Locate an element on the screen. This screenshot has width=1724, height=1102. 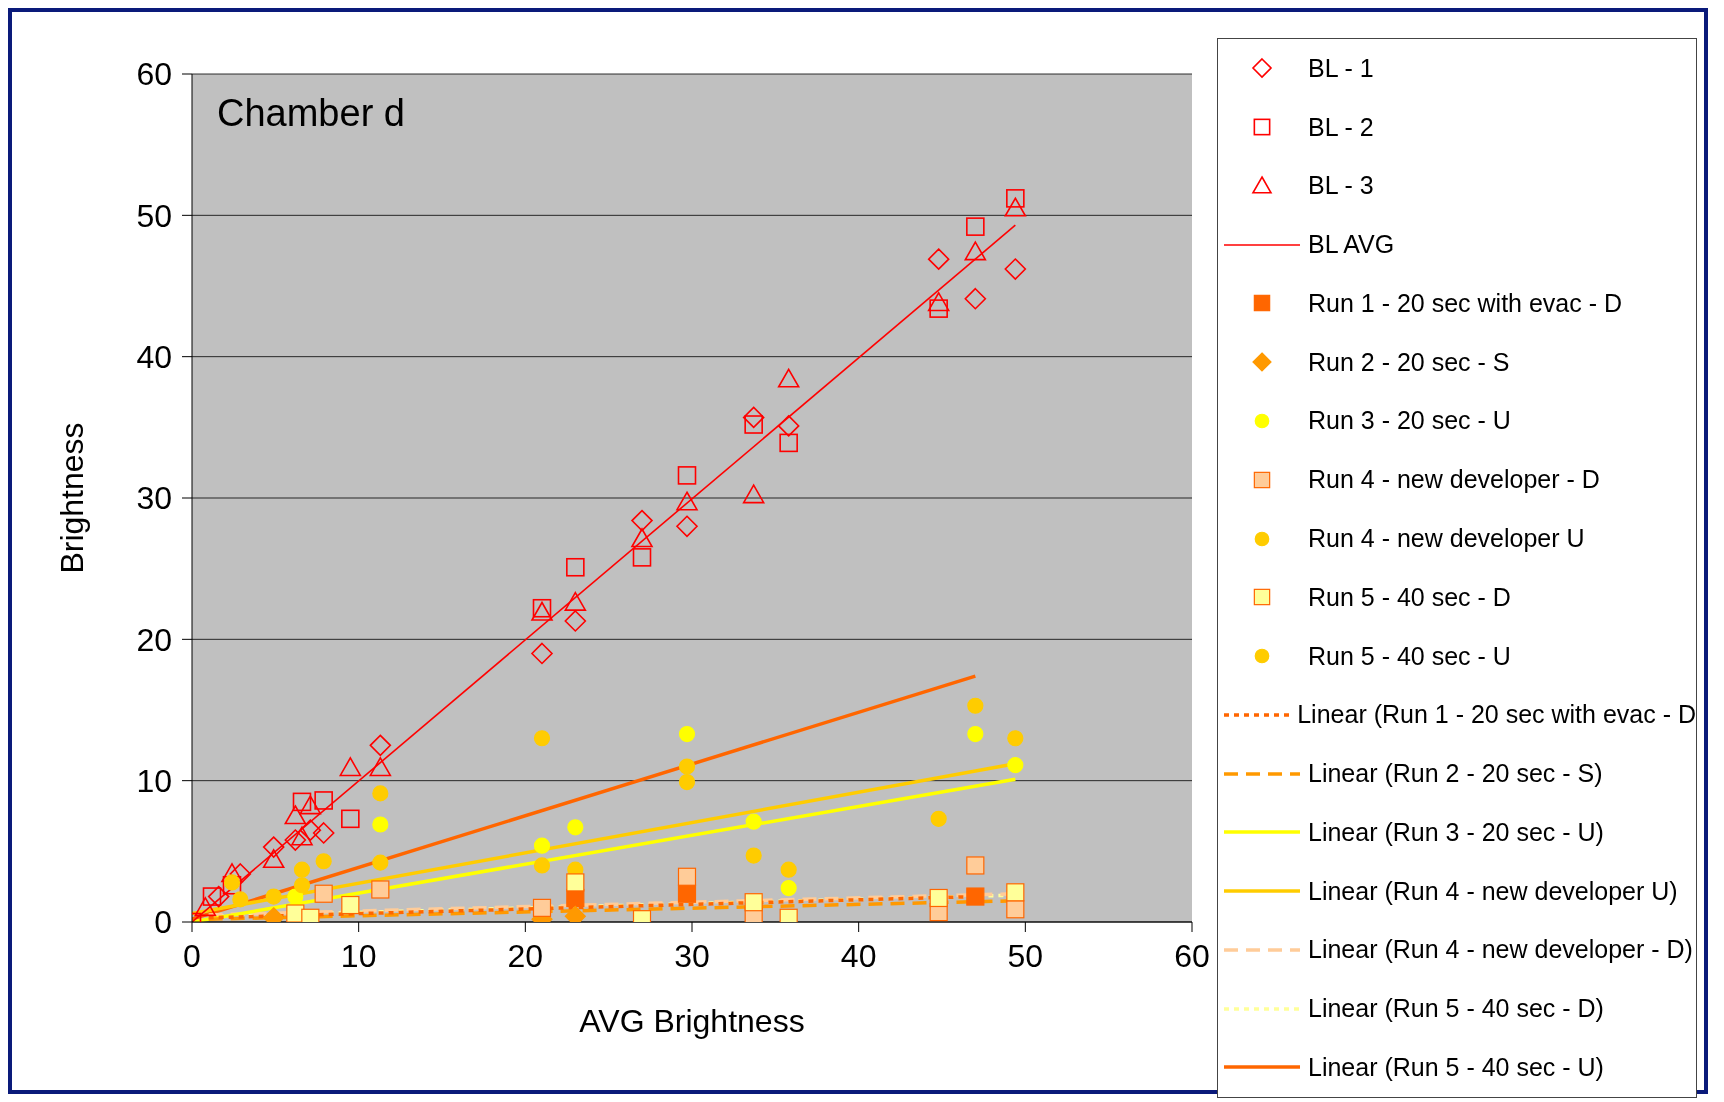
legend-label: Linear (Run 4 - new developer - D) is located at coordinates (1500, 950).